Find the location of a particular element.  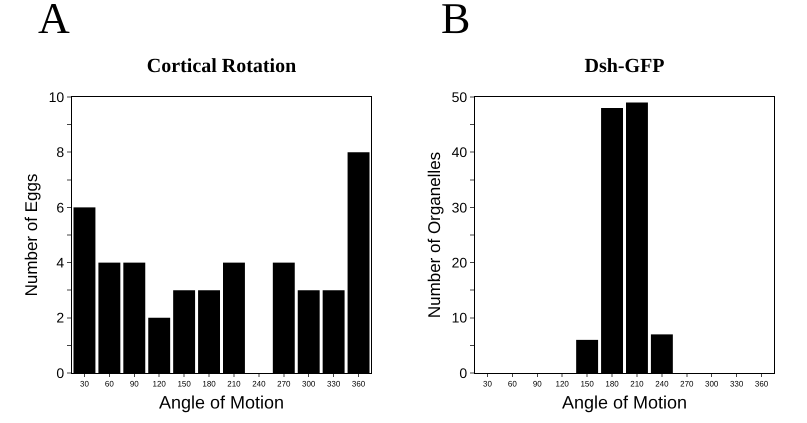

y-tick-label: 30 is located at coordinates (460, 207).